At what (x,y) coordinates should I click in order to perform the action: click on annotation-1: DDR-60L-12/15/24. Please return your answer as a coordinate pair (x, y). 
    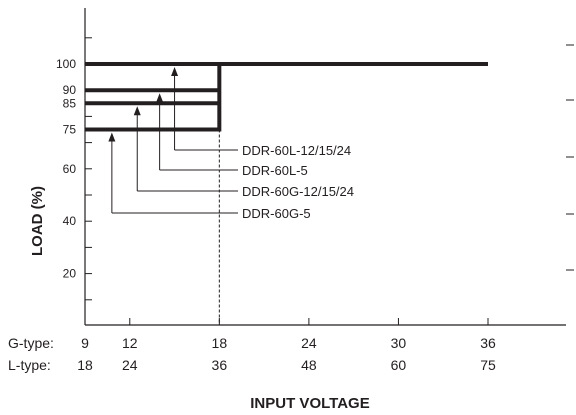
    Looking at the image, I should click on (261, 112).